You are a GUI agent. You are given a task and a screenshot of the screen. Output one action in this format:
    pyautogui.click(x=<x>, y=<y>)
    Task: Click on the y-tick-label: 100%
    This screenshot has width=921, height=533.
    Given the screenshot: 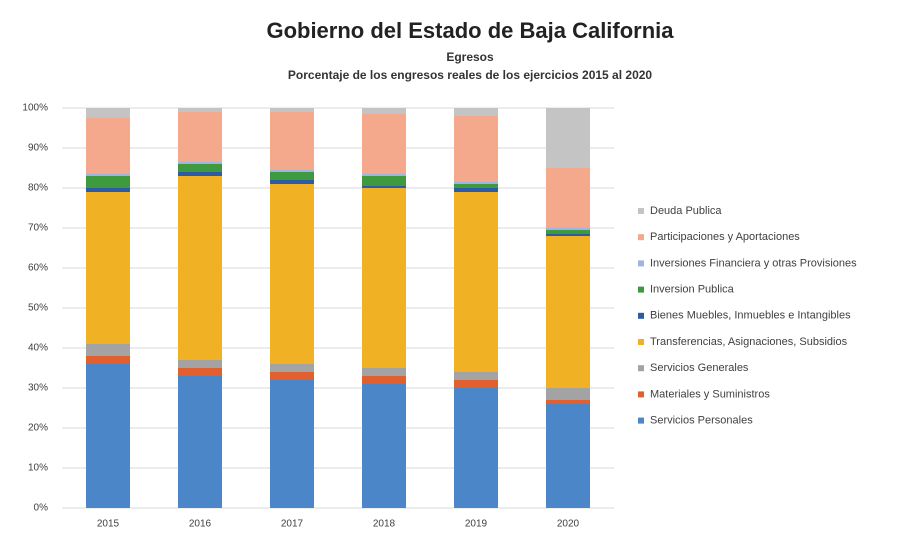 What is the action you would take?
    pyautogui.click(x=35, y=108)
    